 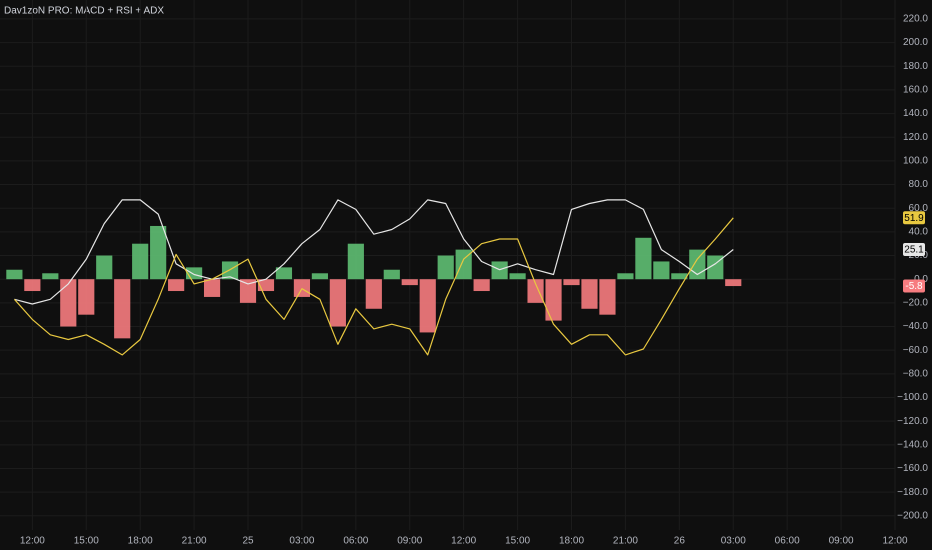 I want to click on y-tick-label: −80.0, so click(x=916, y=373).